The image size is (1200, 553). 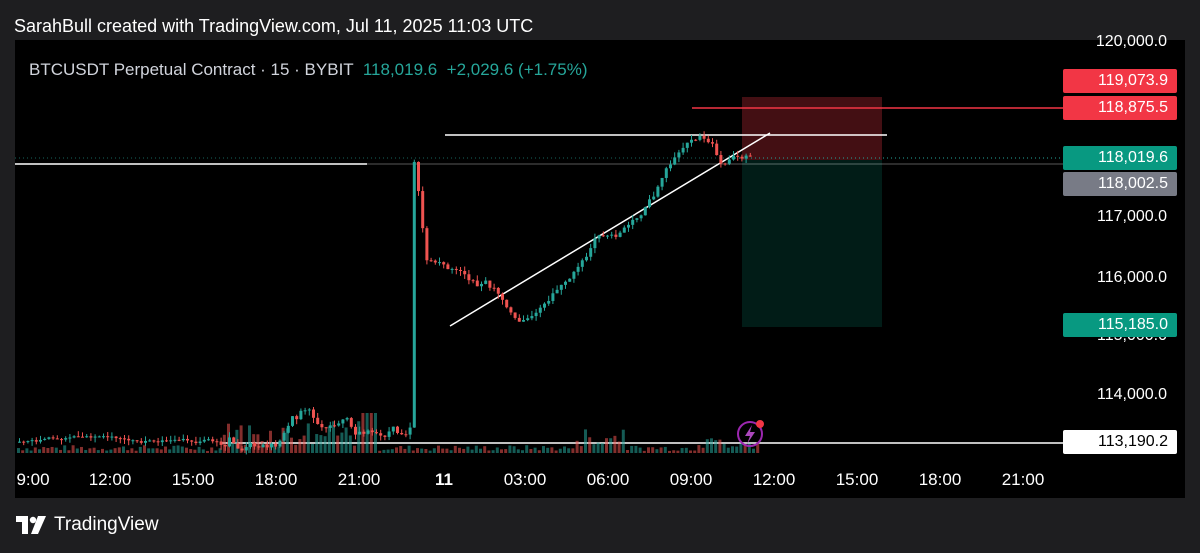 What do you see at coordinates (750, 434) in the screenshot?
I see `lightning-icon` at bounding box center [750, 434].